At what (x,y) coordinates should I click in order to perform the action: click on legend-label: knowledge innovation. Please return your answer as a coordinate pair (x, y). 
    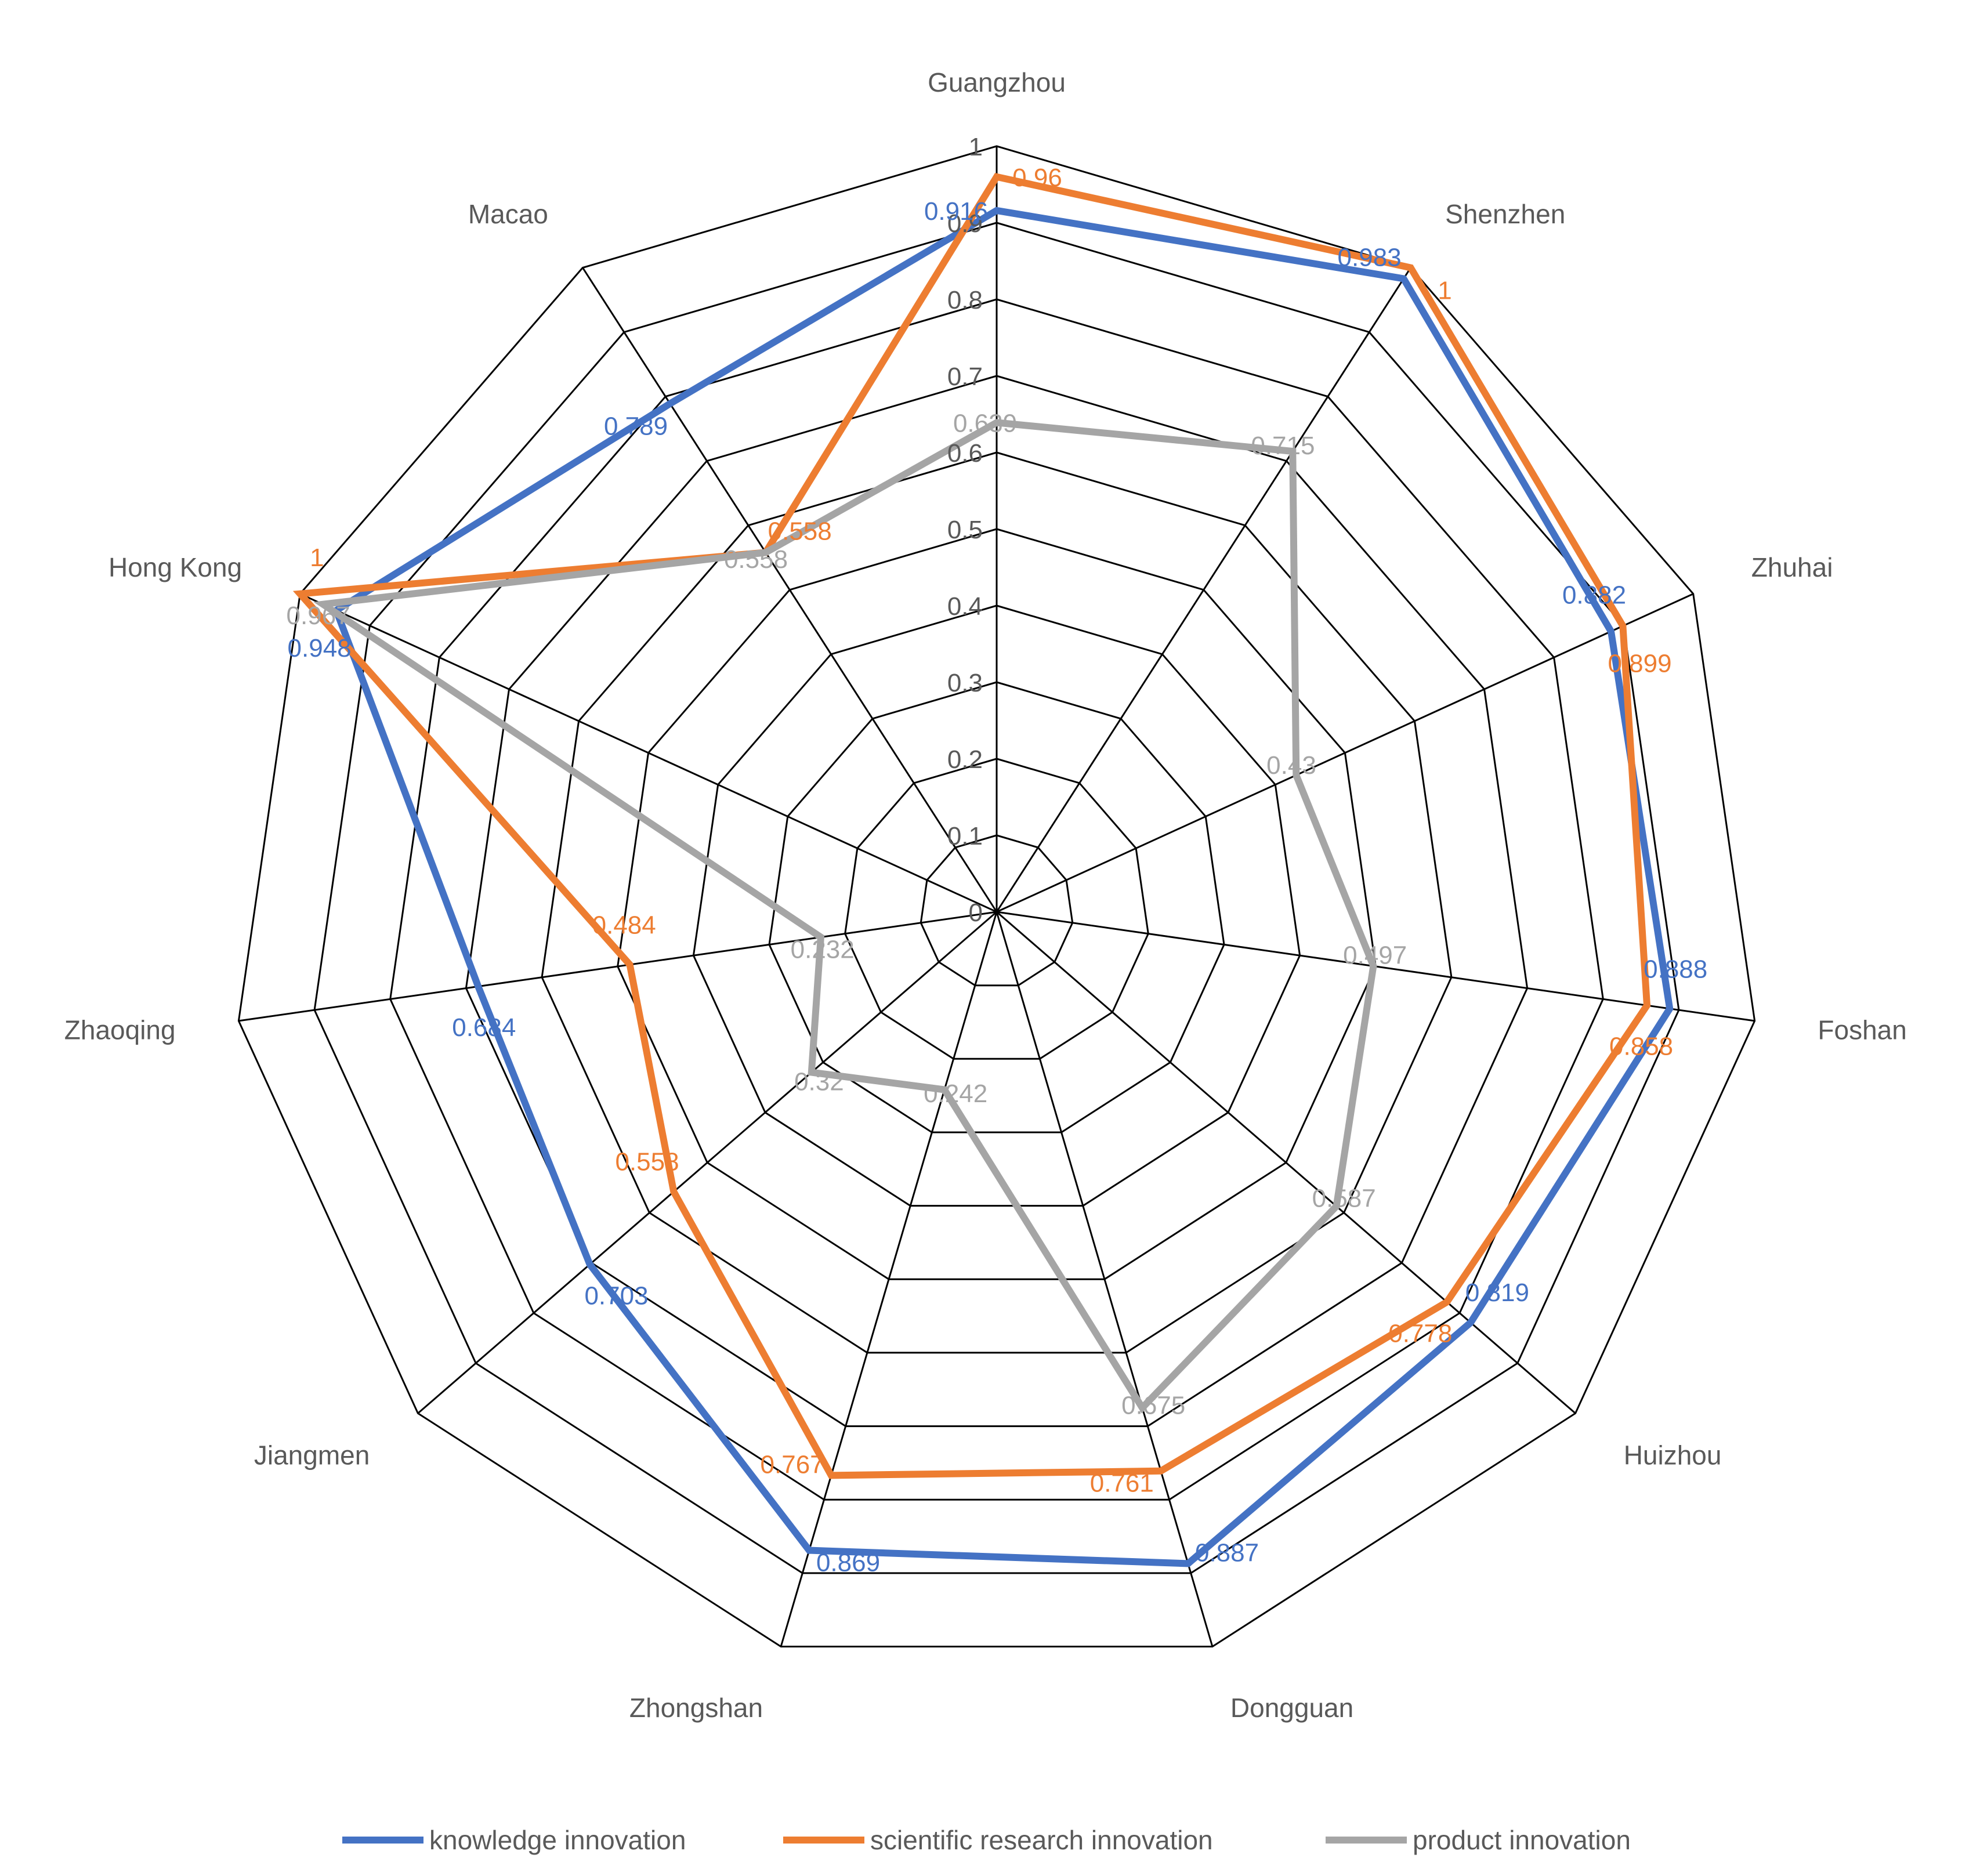
    Looking at the image, I should click on (557, 1840).